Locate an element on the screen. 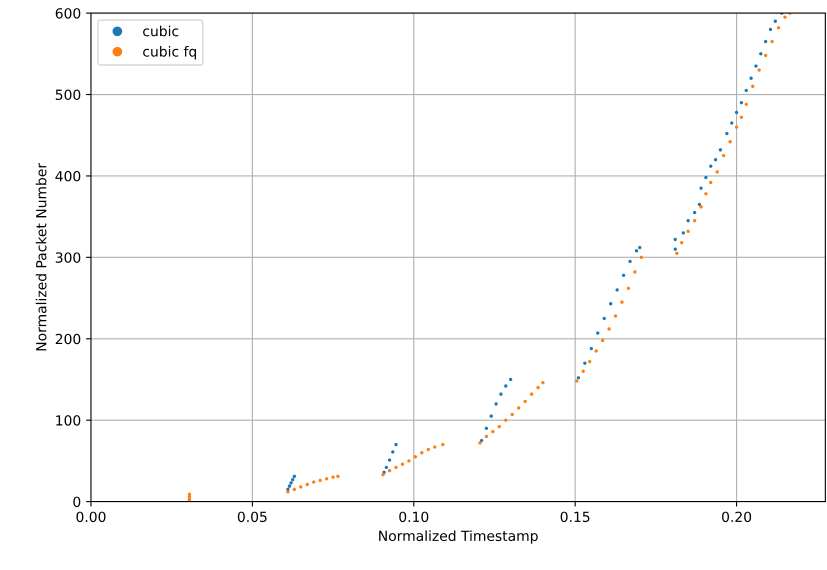 This screenshot has height=570, width=827. x-tick-label: 0.10 is located at coordinates (413, 517).